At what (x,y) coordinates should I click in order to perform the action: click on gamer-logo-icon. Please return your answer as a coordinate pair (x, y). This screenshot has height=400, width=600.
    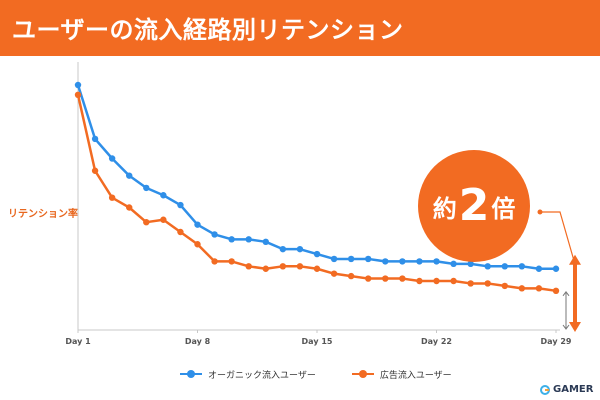
    Looking at the image, I should click on (545, 389).